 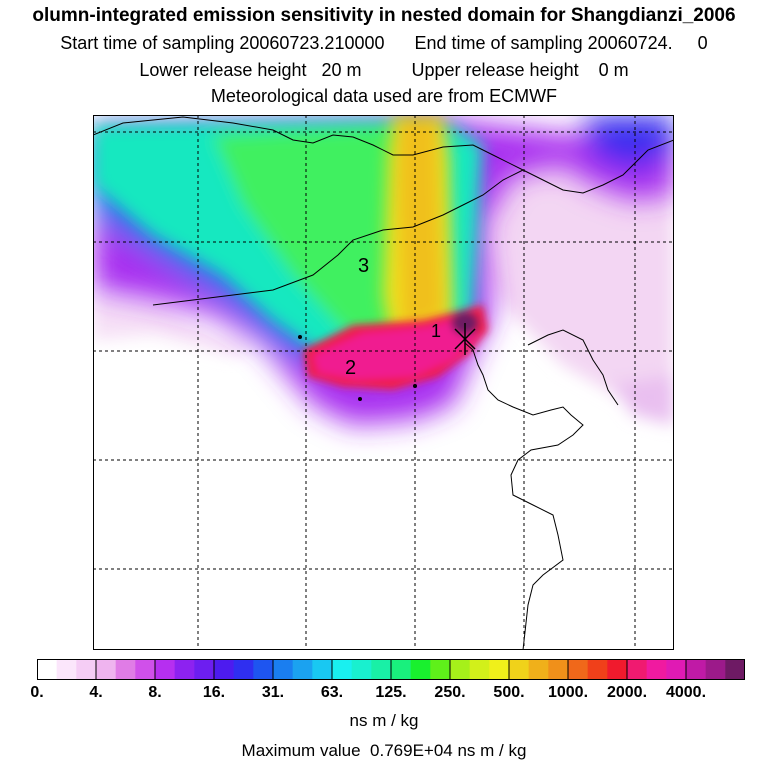 What do you see at coordinates (509, 692) in the screenshot?
I see `colorbar-tick-label: 500.` at bounding box center [509, 692].